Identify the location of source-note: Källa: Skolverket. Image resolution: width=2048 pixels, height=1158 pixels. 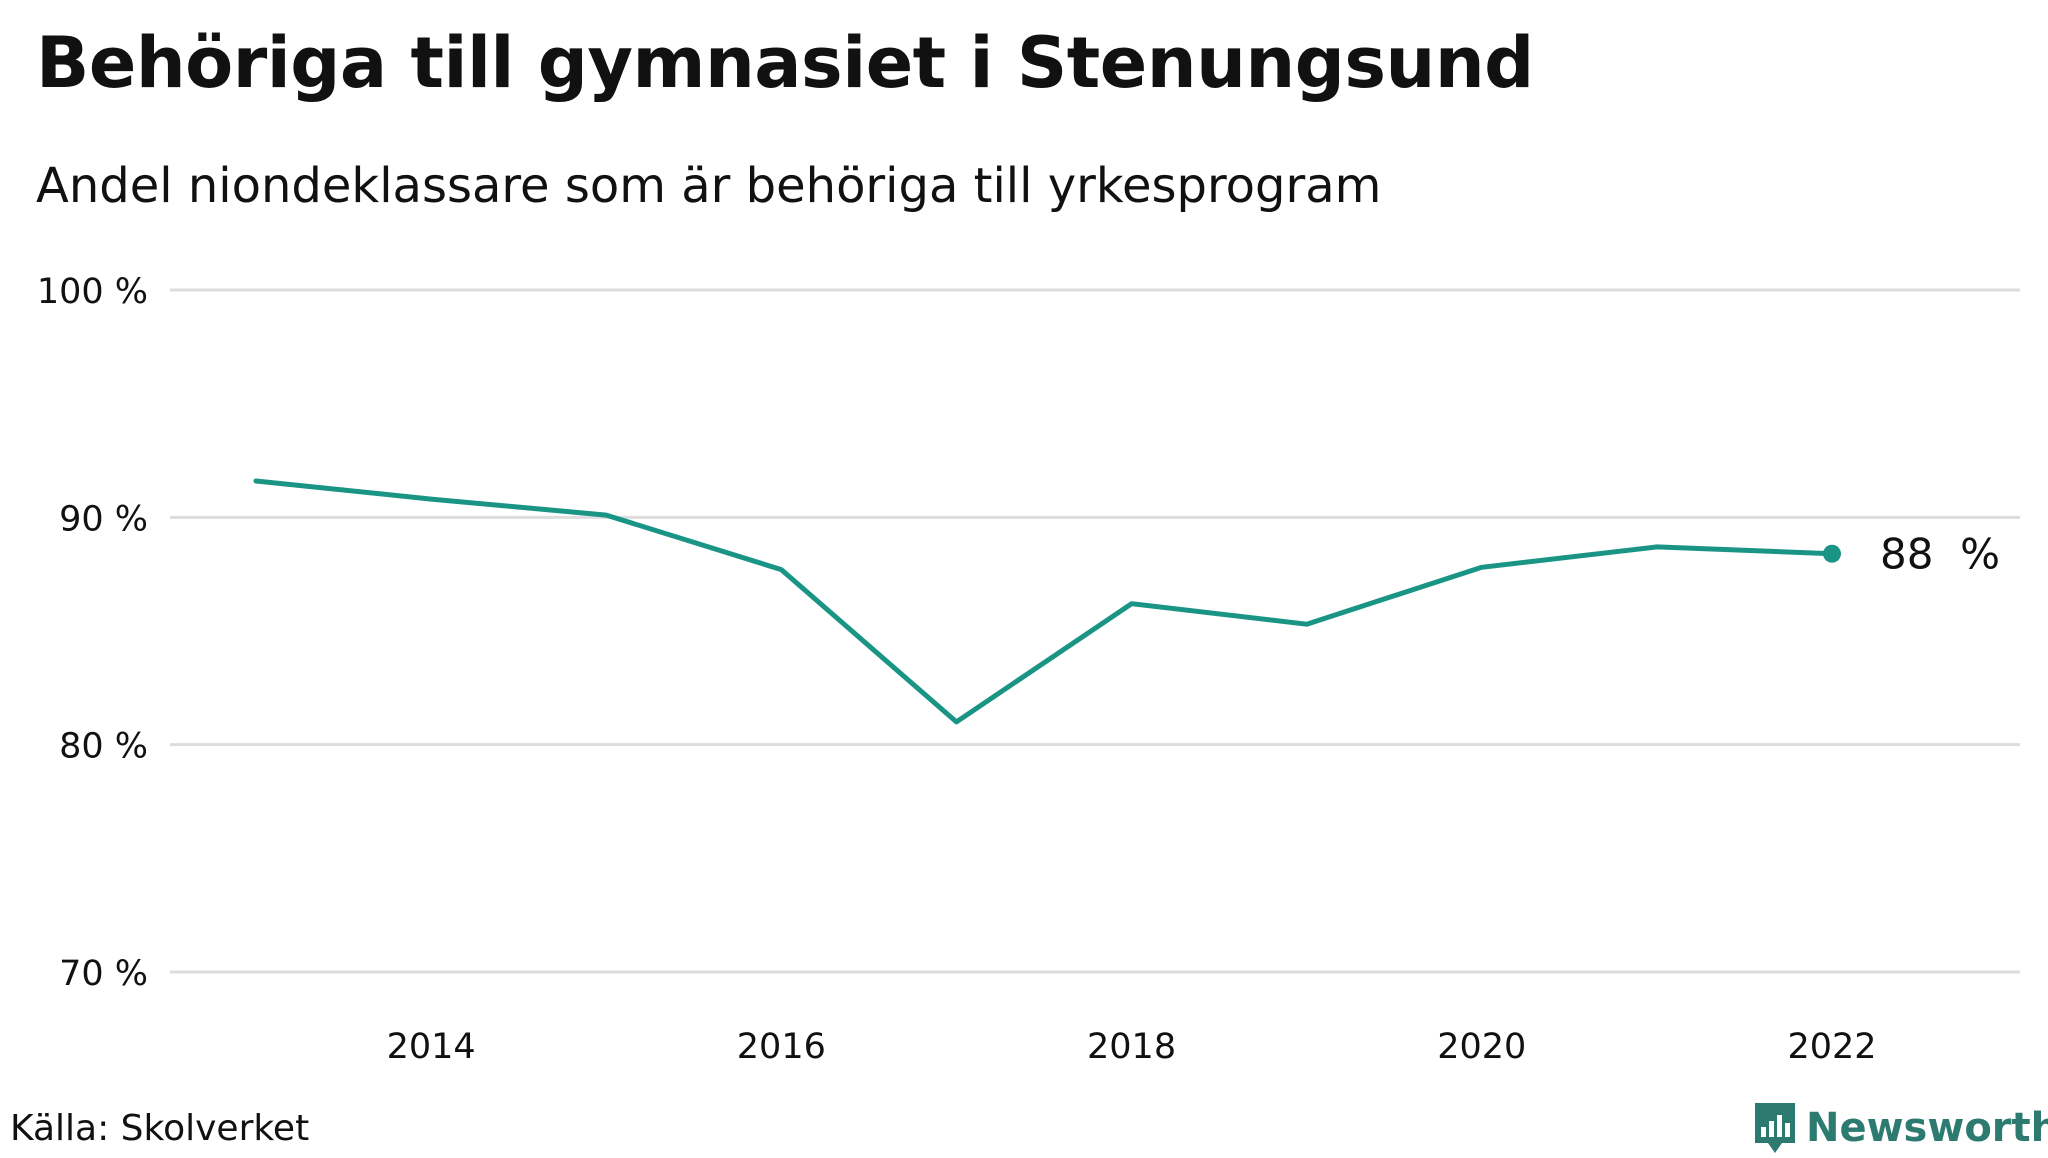
(160, 1128).